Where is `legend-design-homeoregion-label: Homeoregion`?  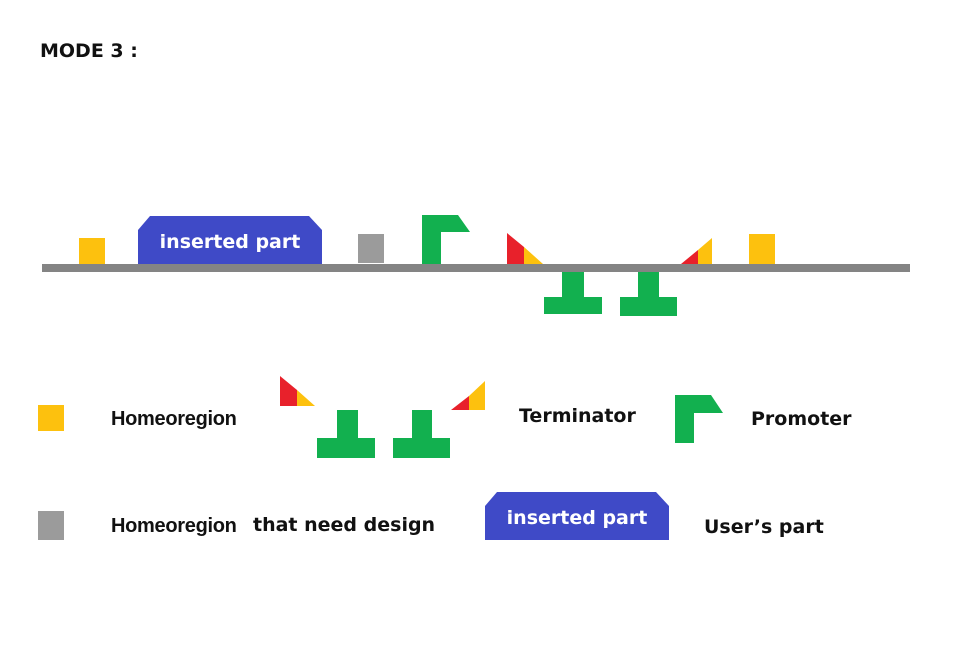
legend-design-homeoregion-label: Homeoregion is located at coordinates (174, 526).